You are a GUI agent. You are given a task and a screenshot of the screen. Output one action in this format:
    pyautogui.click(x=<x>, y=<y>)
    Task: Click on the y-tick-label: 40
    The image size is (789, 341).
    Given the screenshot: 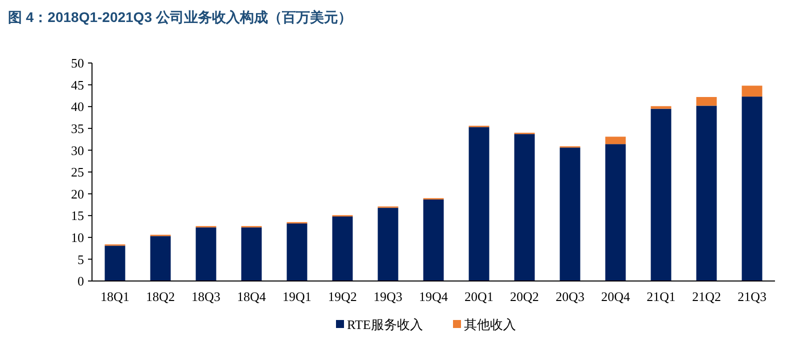 What is the action you would take?
    pyautogui.click(x=77, y=106)
    